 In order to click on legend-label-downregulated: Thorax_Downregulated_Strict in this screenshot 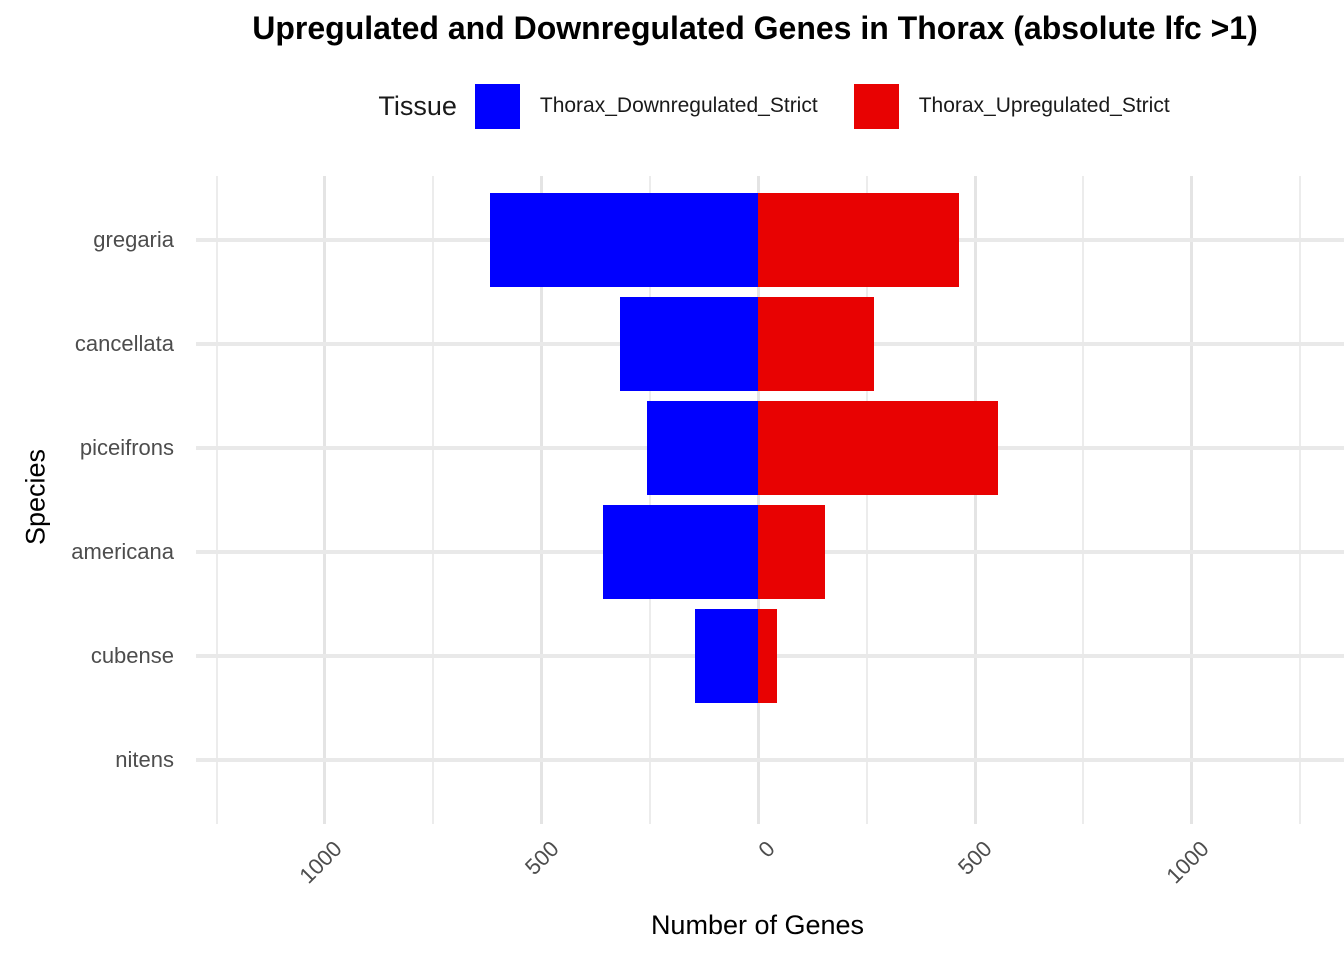, I will do `click(678, 105)`.